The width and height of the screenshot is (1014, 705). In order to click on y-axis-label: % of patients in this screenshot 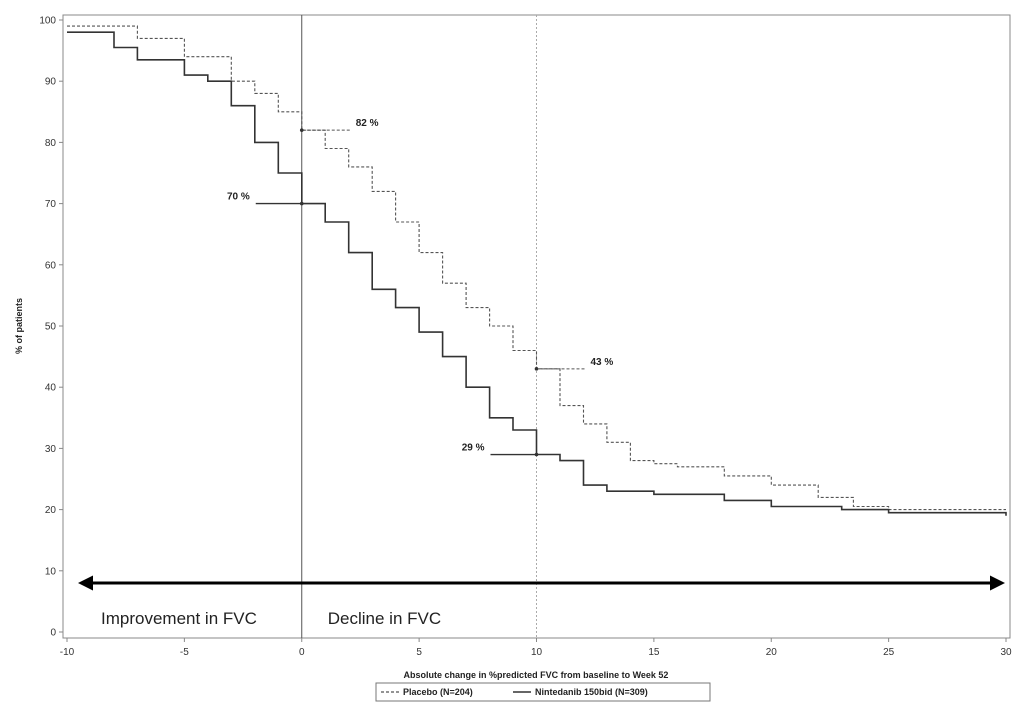, I will do `click(19, 326)`.